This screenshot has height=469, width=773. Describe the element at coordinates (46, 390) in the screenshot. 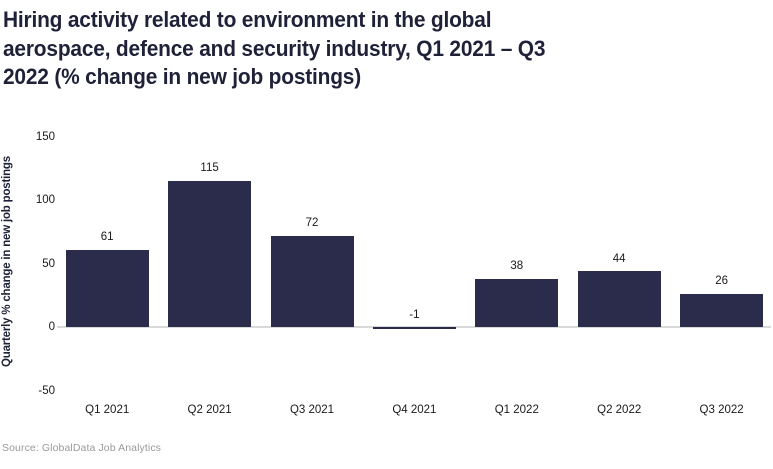

I see `y-tick-label: -50` at that location.